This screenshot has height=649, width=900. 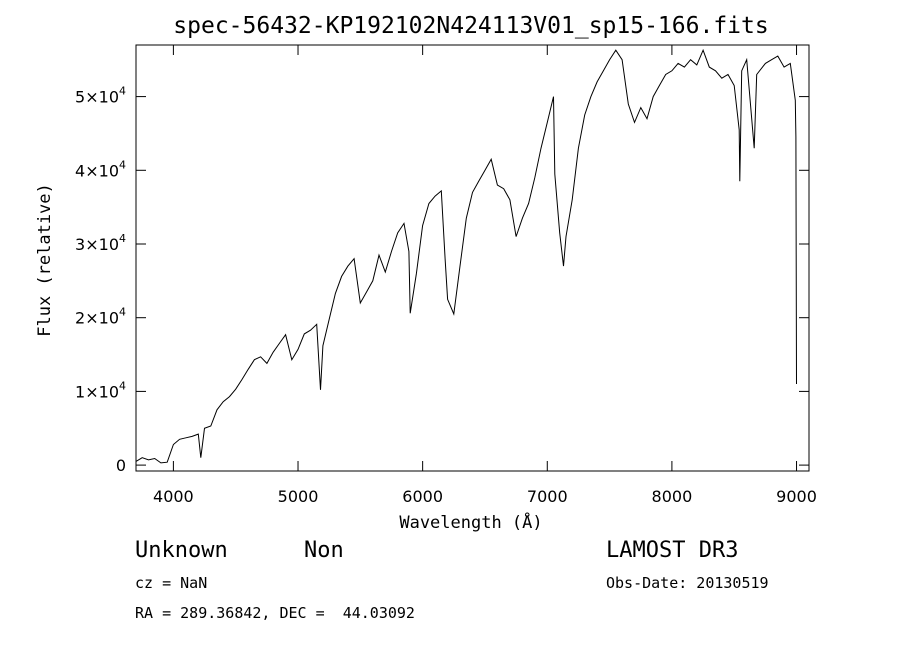 What do you see at coordinates (181, 550) in the screenshot?
I see `class-name: Unknown` at bounding box center [181, 550].